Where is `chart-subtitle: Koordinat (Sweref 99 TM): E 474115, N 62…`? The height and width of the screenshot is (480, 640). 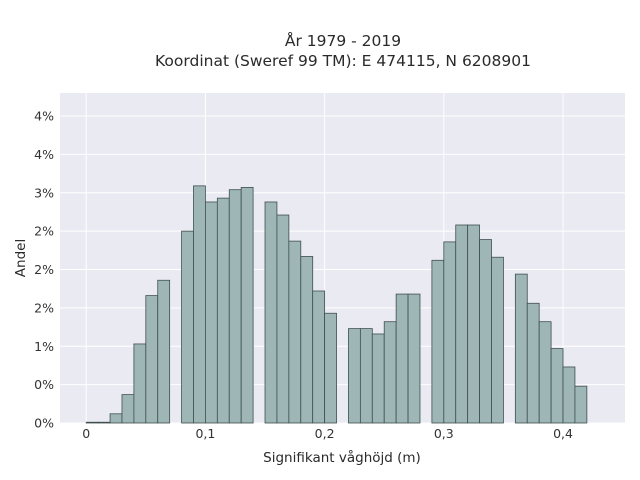 chart-subtitle: Koordinat (Sweref 99 TM): E 474115, N 62… is located at coordinates (343, 61).